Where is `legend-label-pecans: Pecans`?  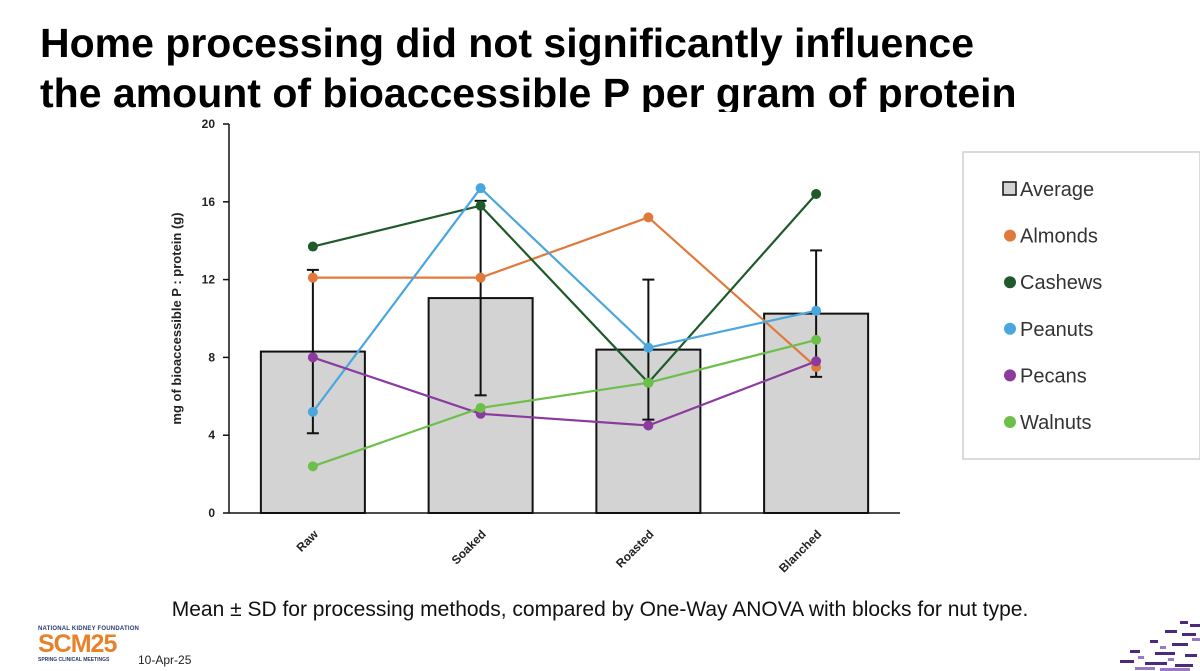
legend-label-pecans: Pecans is located at coordinates (1053, 376).